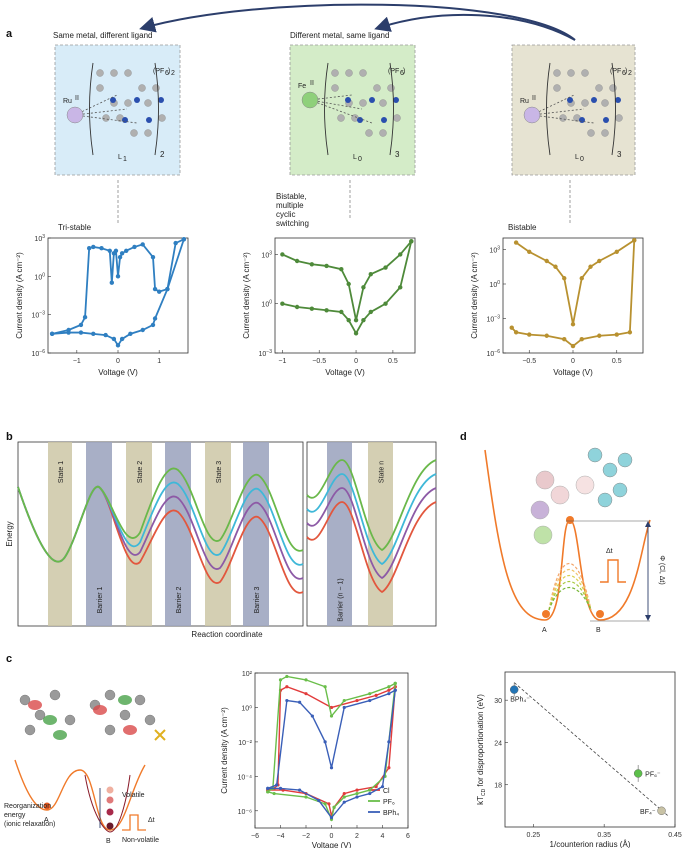  What do you see at coordinates (497, 318) in the screenshot?
I see `tick-exponent: −3` at bounding box center [497, 318].